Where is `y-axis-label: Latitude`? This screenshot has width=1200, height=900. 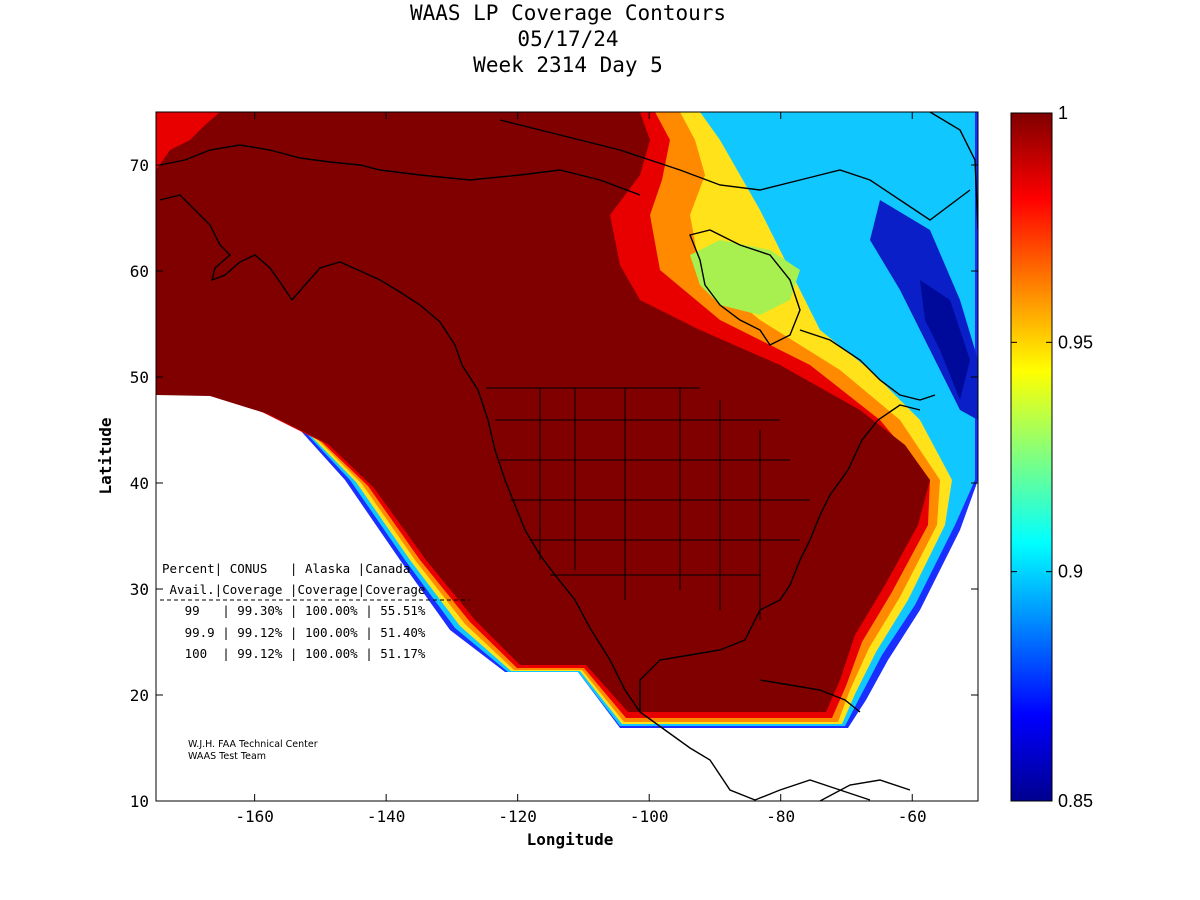 y-axis-label: Latitude is located at coordinates (105, 455).